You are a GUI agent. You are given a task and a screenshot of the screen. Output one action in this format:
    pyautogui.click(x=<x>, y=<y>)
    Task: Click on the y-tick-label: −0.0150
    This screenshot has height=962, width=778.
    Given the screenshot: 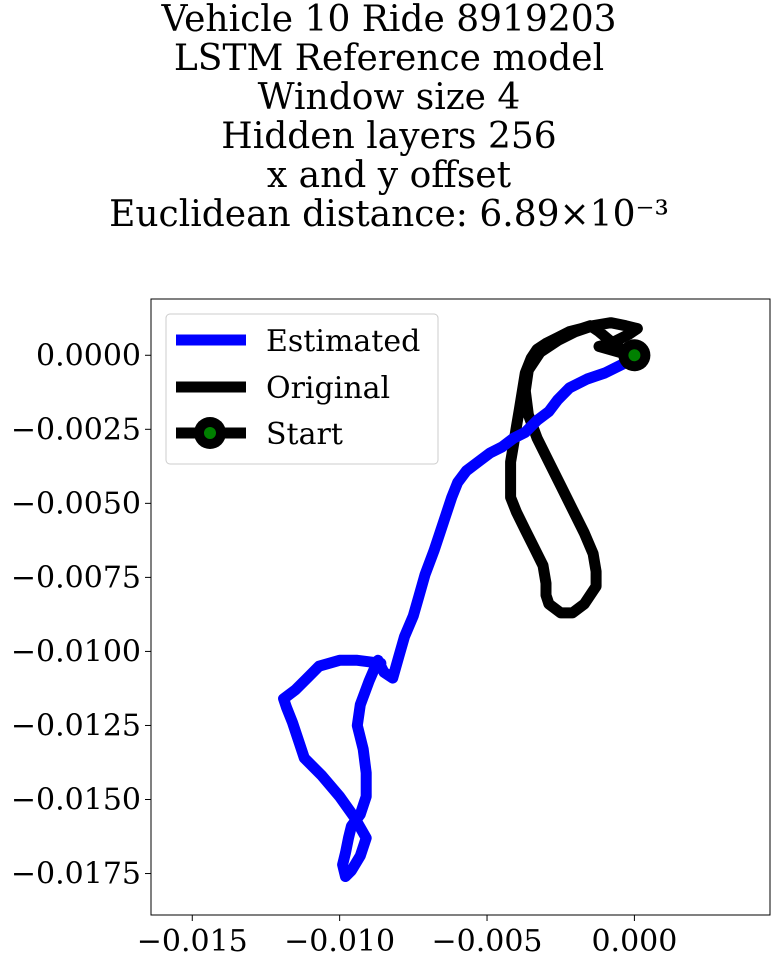 What is the action you would take?
    pyautogui.click(x=76, y=800)
    